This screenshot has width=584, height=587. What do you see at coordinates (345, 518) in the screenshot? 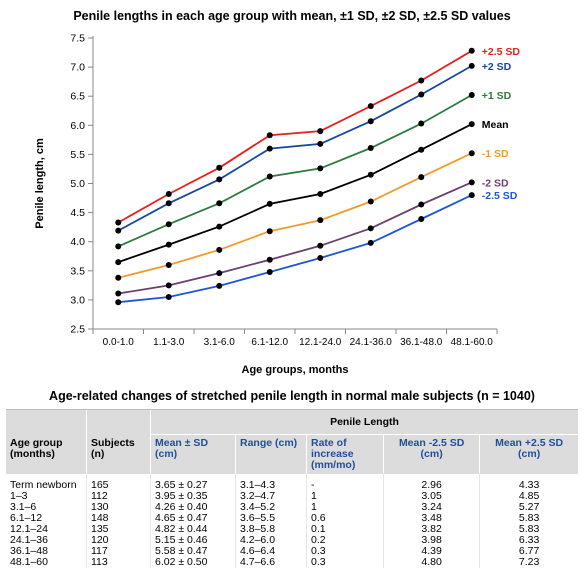
I see `table-cell: 0.6` at bounding box center [345, 518].